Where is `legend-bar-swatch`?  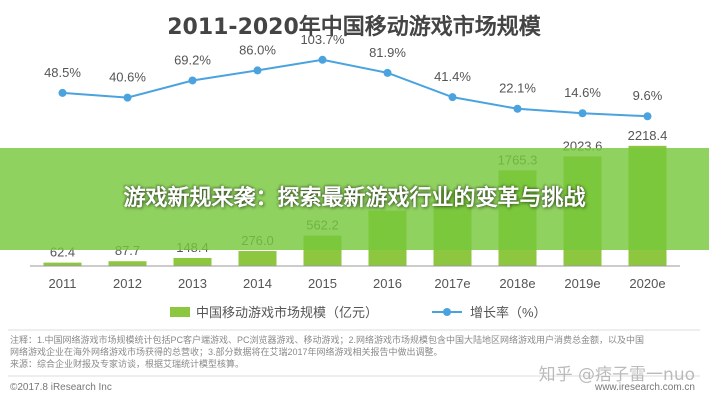
legend-bar-swatch is located at coordinates (180, 312).